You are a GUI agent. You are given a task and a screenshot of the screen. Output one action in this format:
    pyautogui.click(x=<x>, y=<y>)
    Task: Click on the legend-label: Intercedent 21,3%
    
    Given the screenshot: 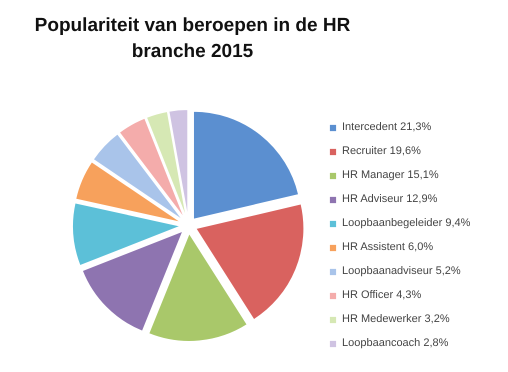 What is the action you would take?
    pyautogui.click(x=387, y=127)
    